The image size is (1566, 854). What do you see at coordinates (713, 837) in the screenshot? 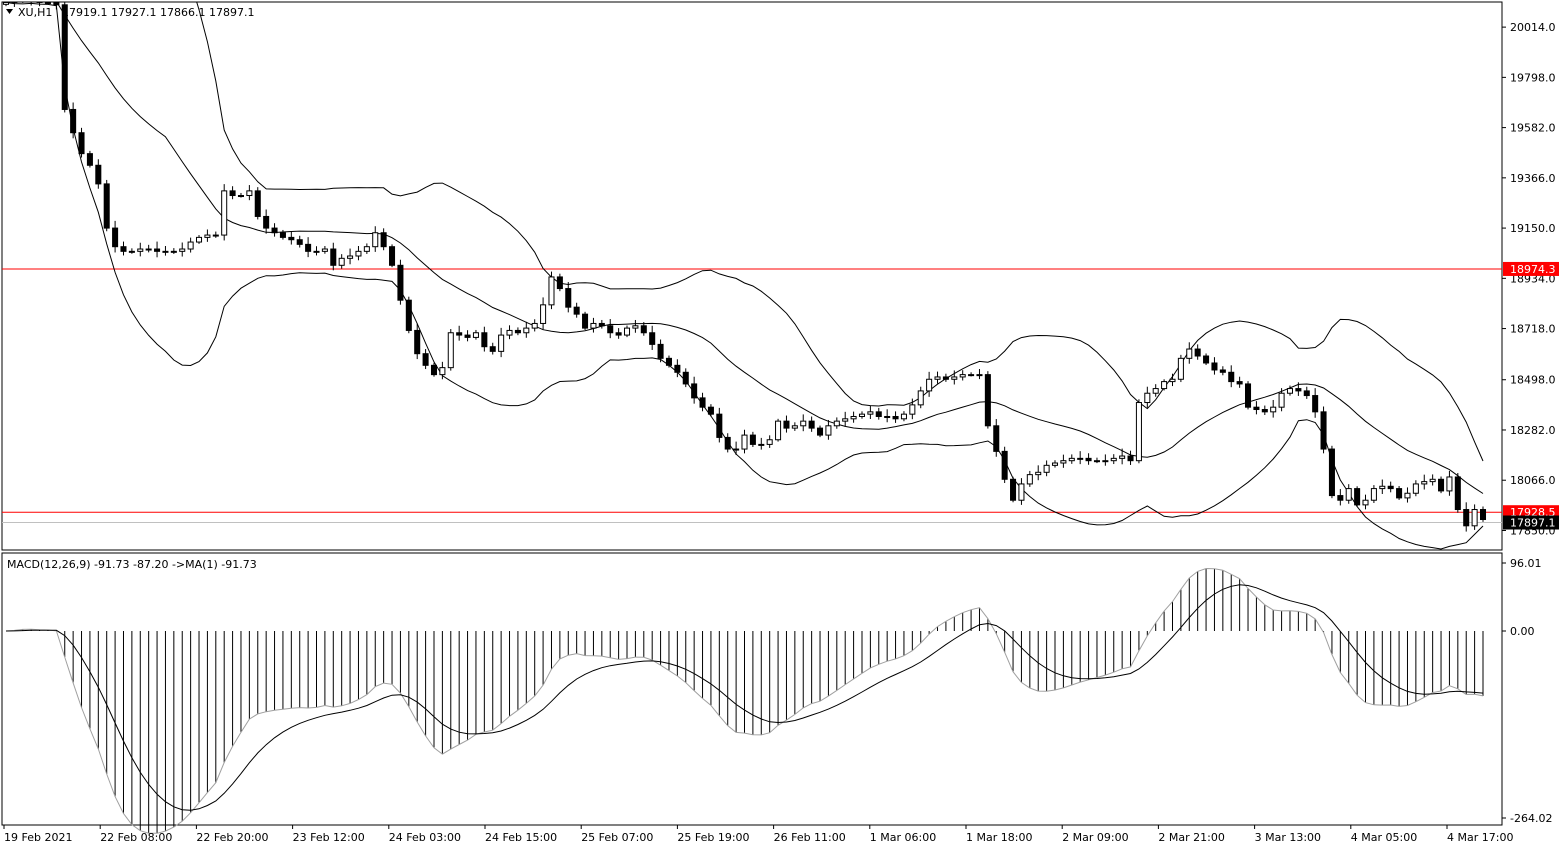
I see `time-axis-label: 25 Feb 19:00` at bounding box center [713, 837].